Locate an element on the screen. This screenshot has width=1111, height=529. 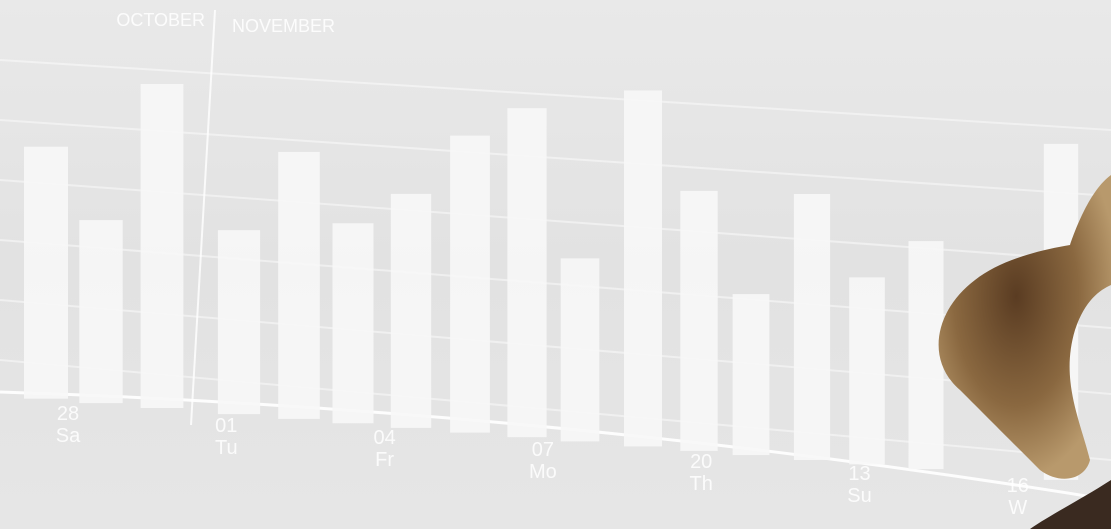
month-label: OCTOBER is located at coordinates (160, 20).